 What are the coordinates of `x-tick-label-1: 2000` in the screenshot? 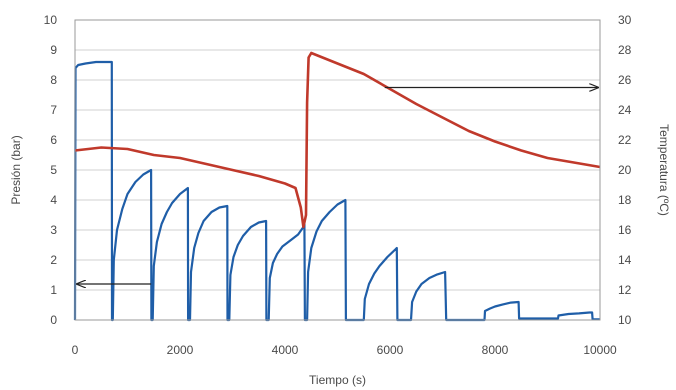 It's located at (180, 350).